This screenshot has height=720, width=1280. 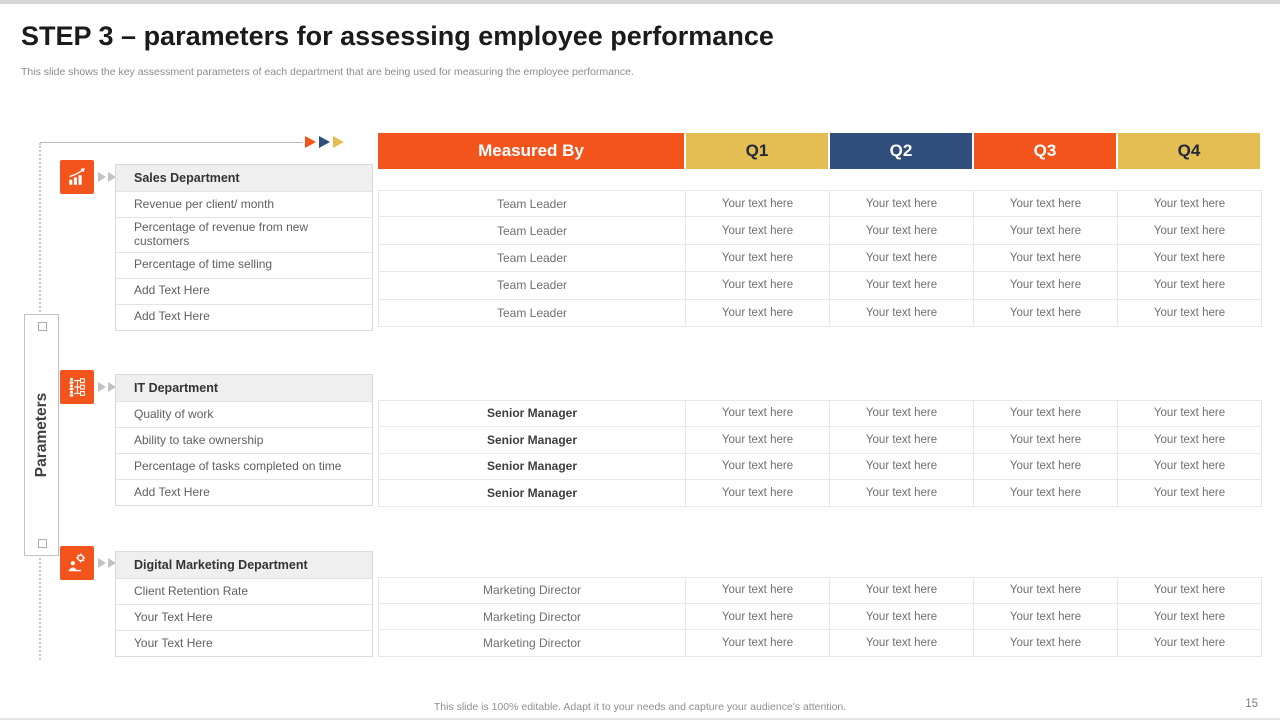 I want to click on department-title: Digital Marketing Department, so click(x=244, y=565).